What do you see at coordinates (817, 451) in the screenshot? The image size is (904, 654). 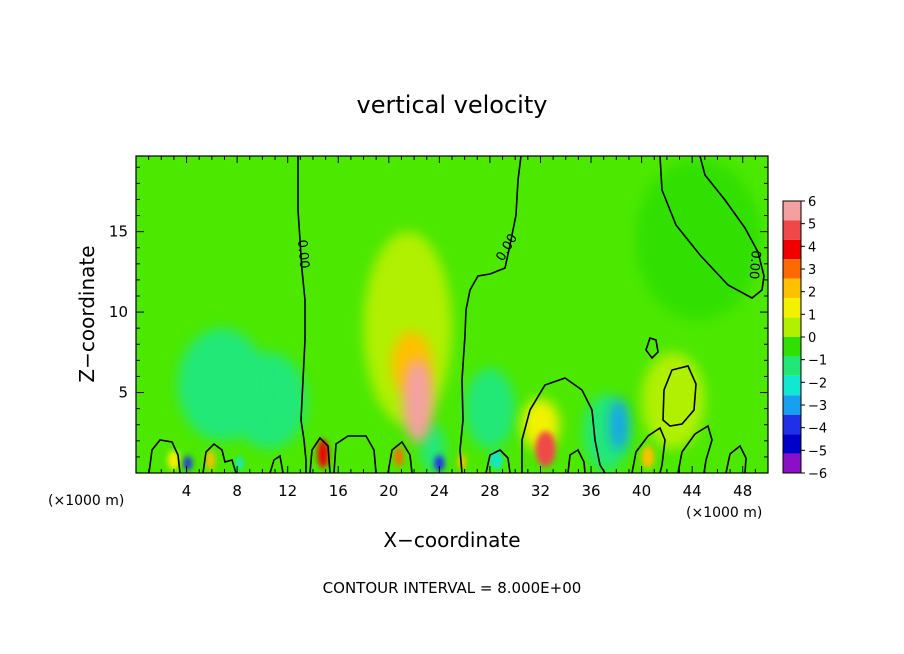 I see `colorbar-label: −5` at bounding box center [817, 451].